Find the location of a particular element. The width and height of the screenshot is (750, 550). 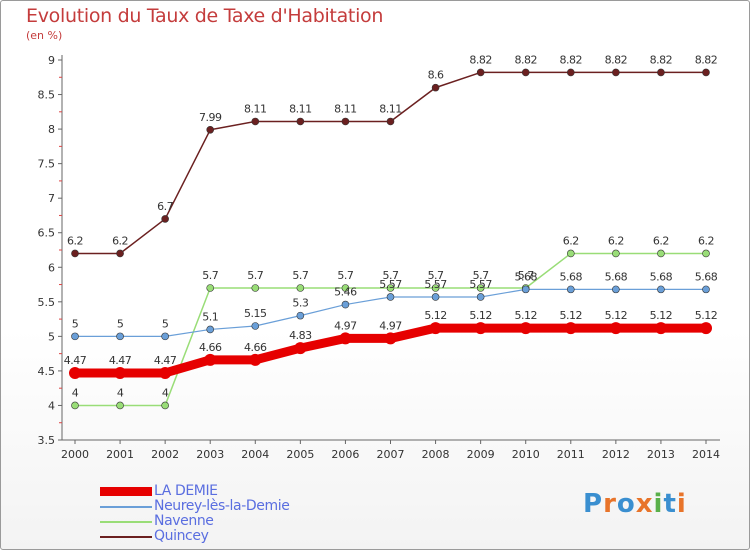

chart-unit: (en %) is located at coordinates (44, 35).